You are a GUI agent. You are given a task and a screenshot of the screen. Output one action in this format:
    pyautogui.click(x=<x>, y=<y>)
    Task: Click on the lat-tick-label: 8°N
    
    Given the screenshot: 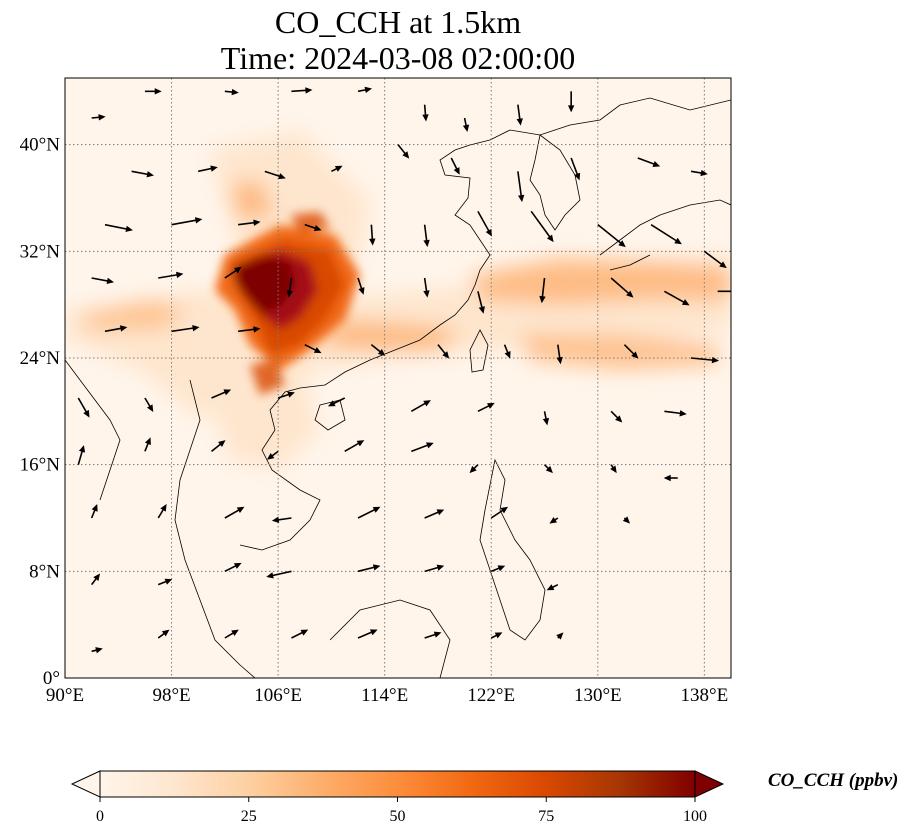 What is the action you would take?
    pyautogui.click(x=44, y=571)
    